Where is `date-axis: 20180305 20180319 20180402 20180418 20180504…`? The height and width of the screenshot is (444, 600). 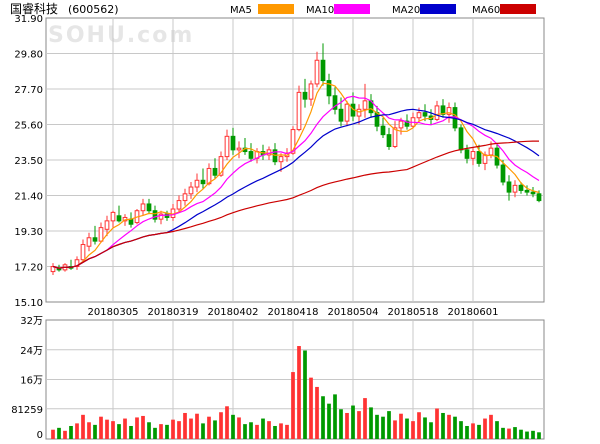
date-axis: 20180305 20180319 20180402 20180418 20180504… is located at coordinates (293, 312).